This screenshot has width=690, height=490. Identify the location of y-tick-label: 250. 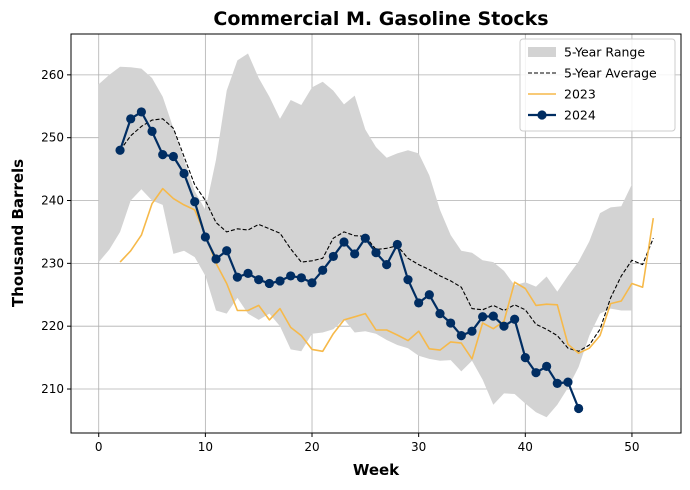
(52, 138).